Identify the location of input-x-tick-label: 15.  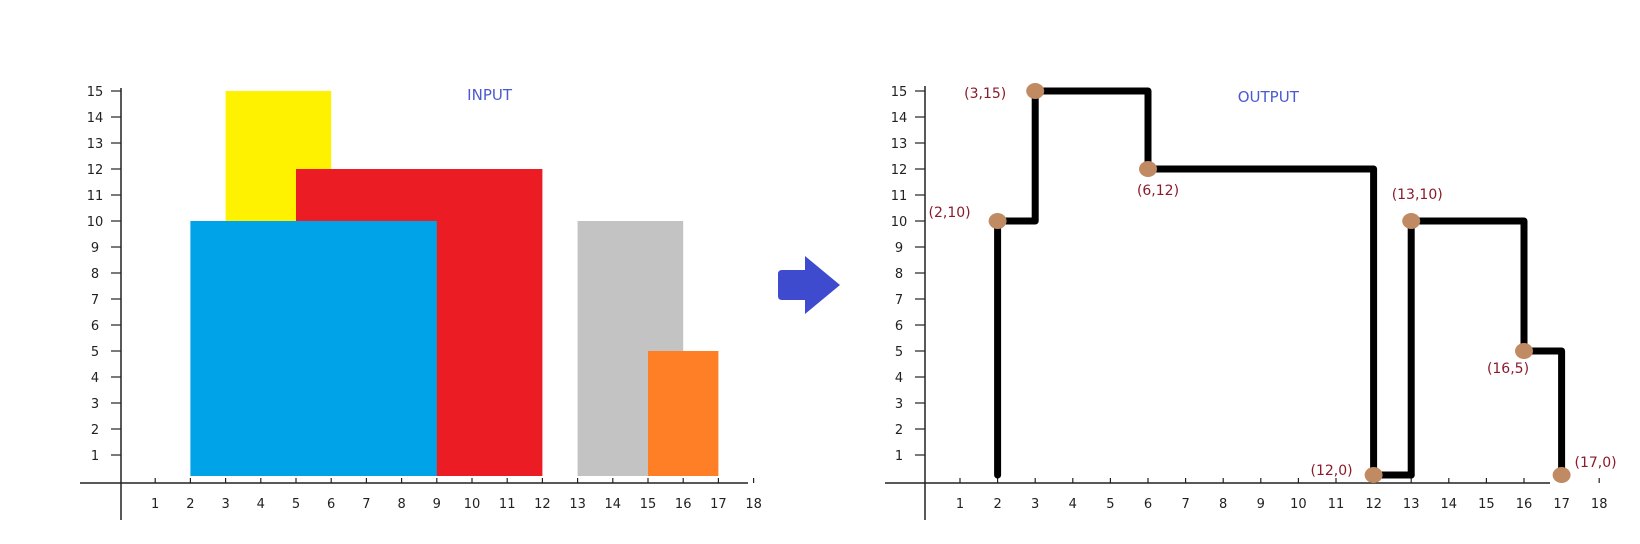
(648, 504).